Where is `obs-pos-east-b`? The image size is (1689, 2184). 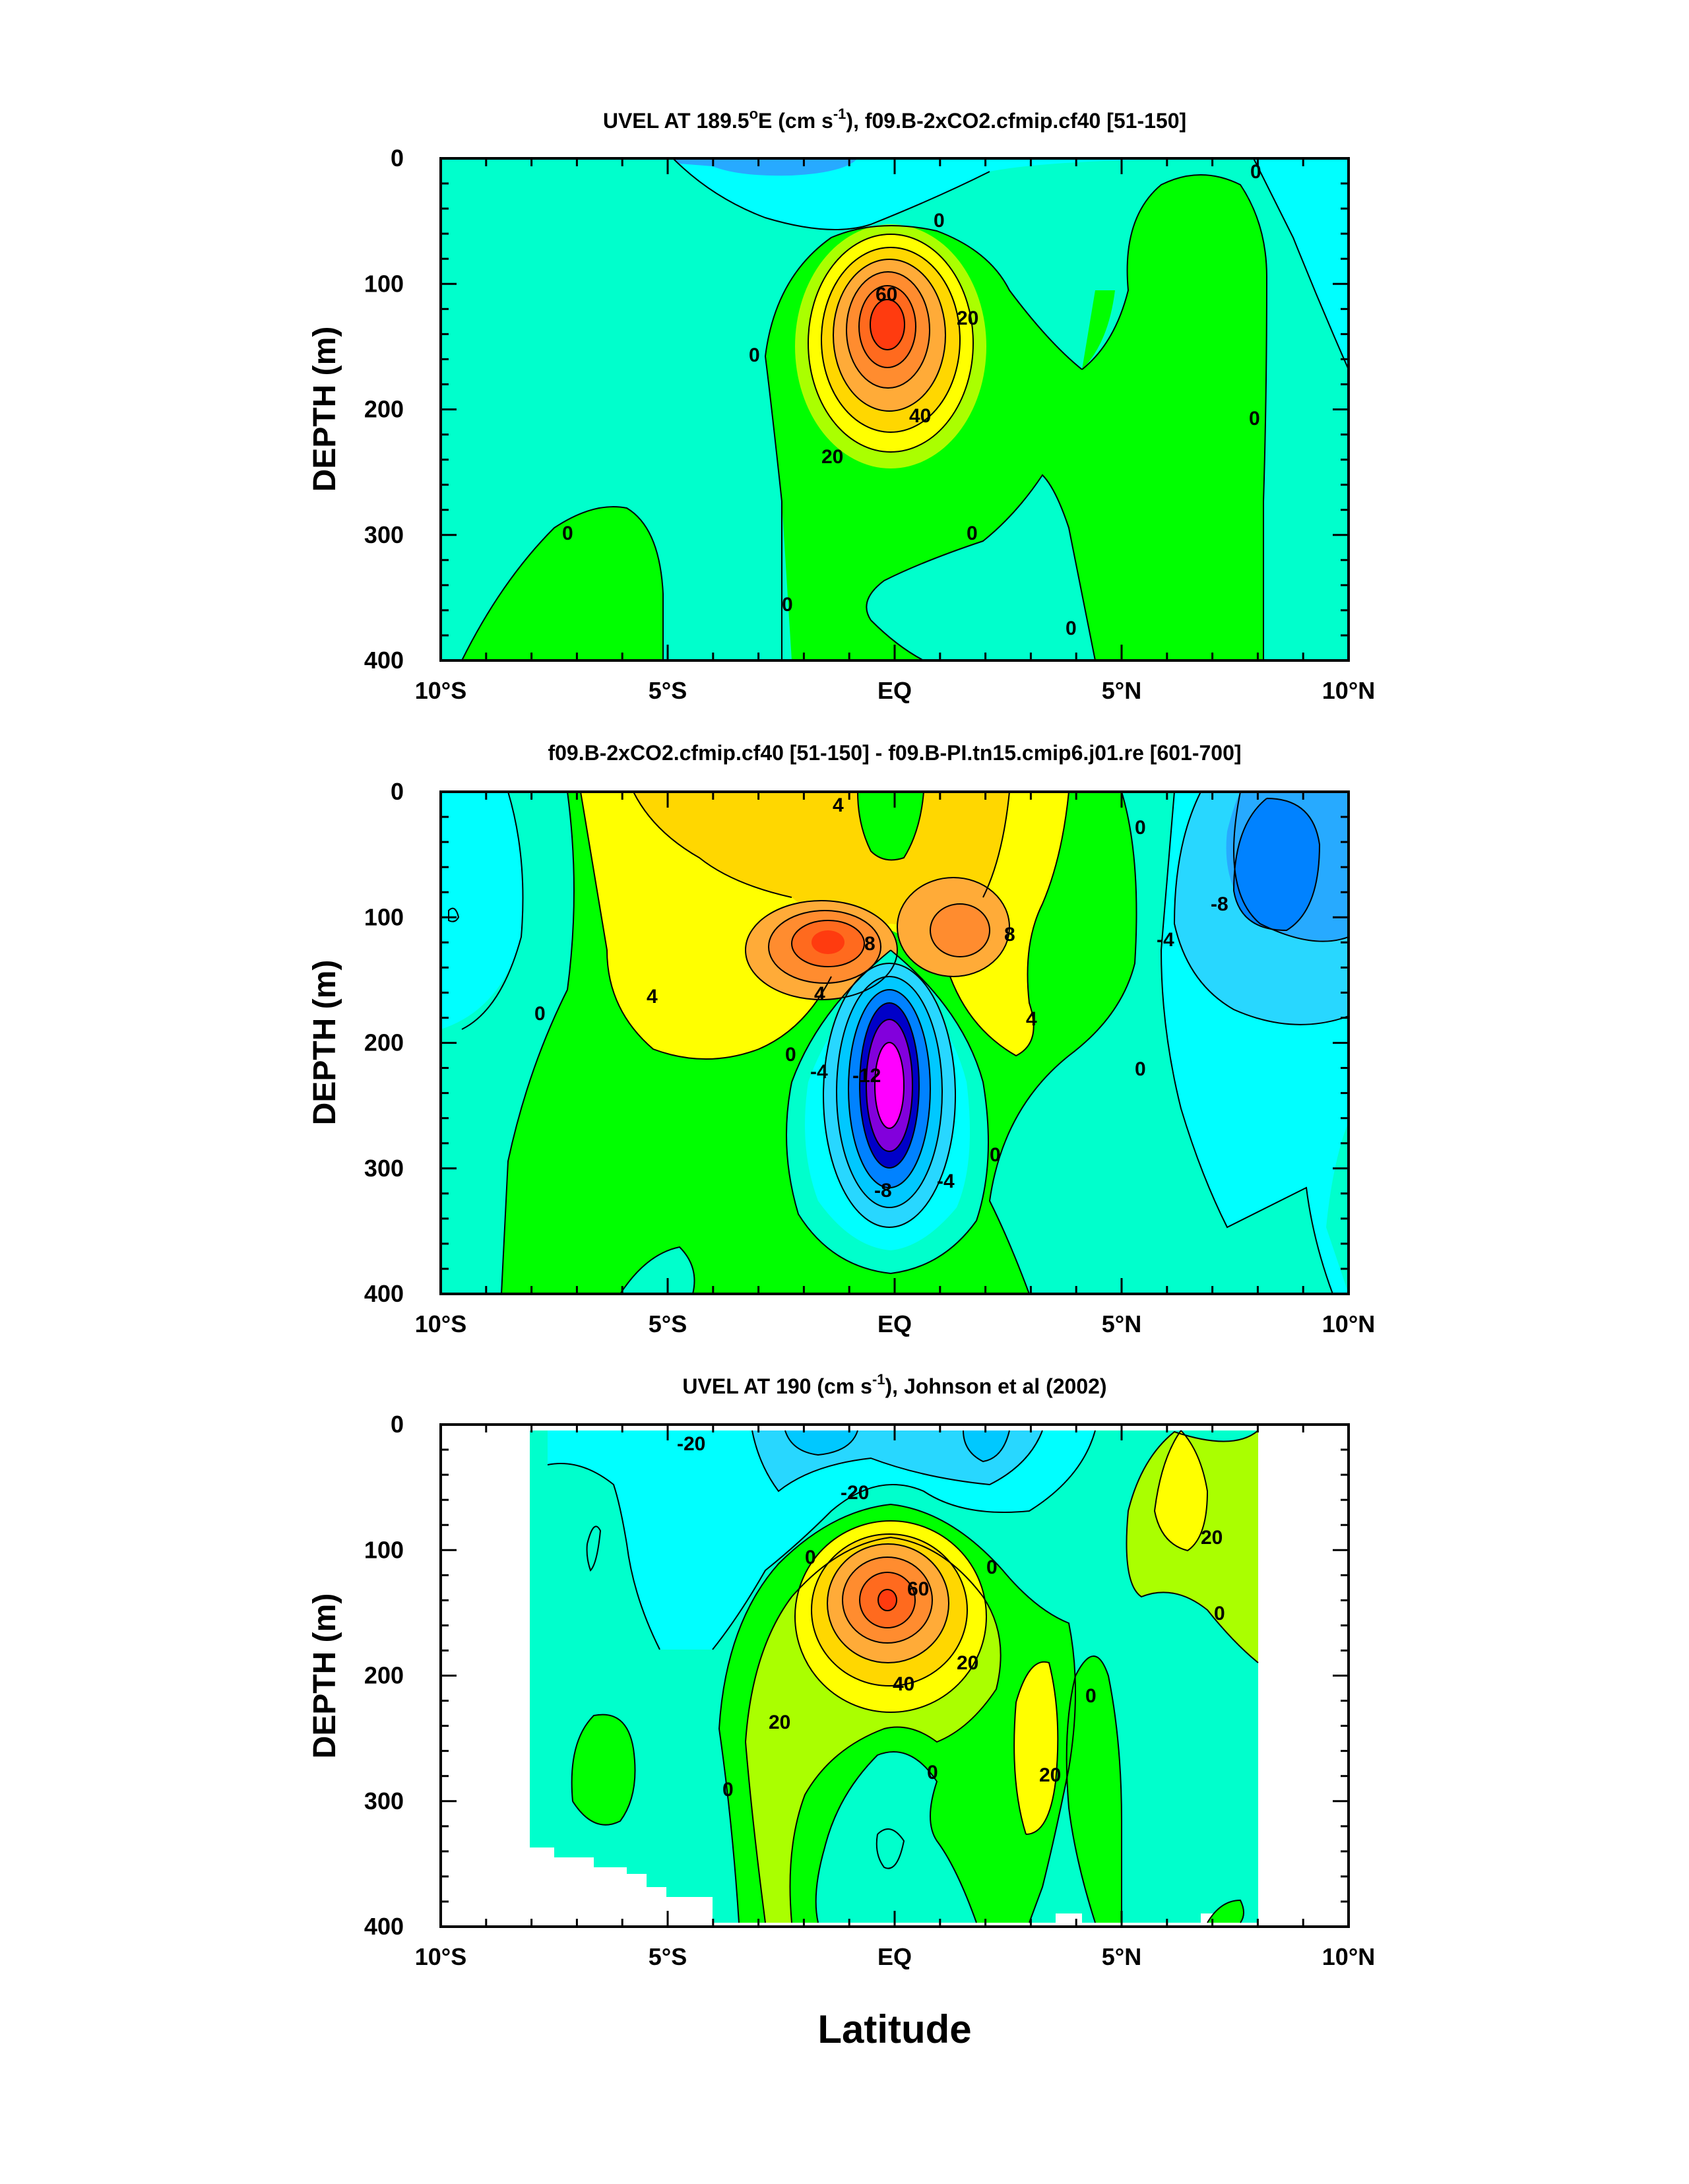
obs-pos-east-b is located at coordinates (1036, 1747).